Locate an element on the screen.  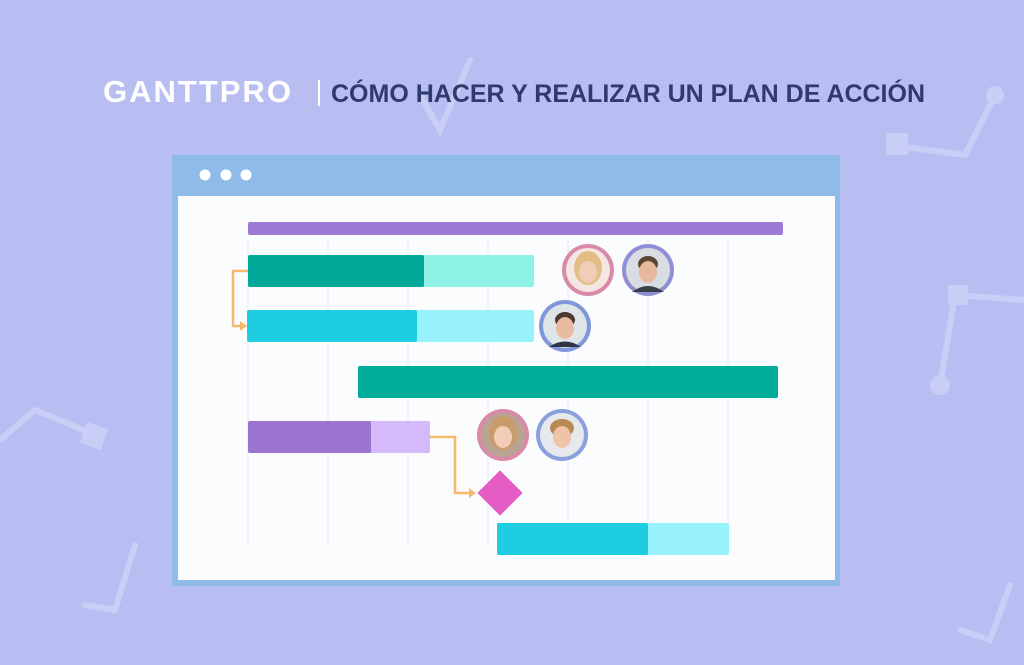
logo: GANTTPRO is located at coordinates (198, 91).